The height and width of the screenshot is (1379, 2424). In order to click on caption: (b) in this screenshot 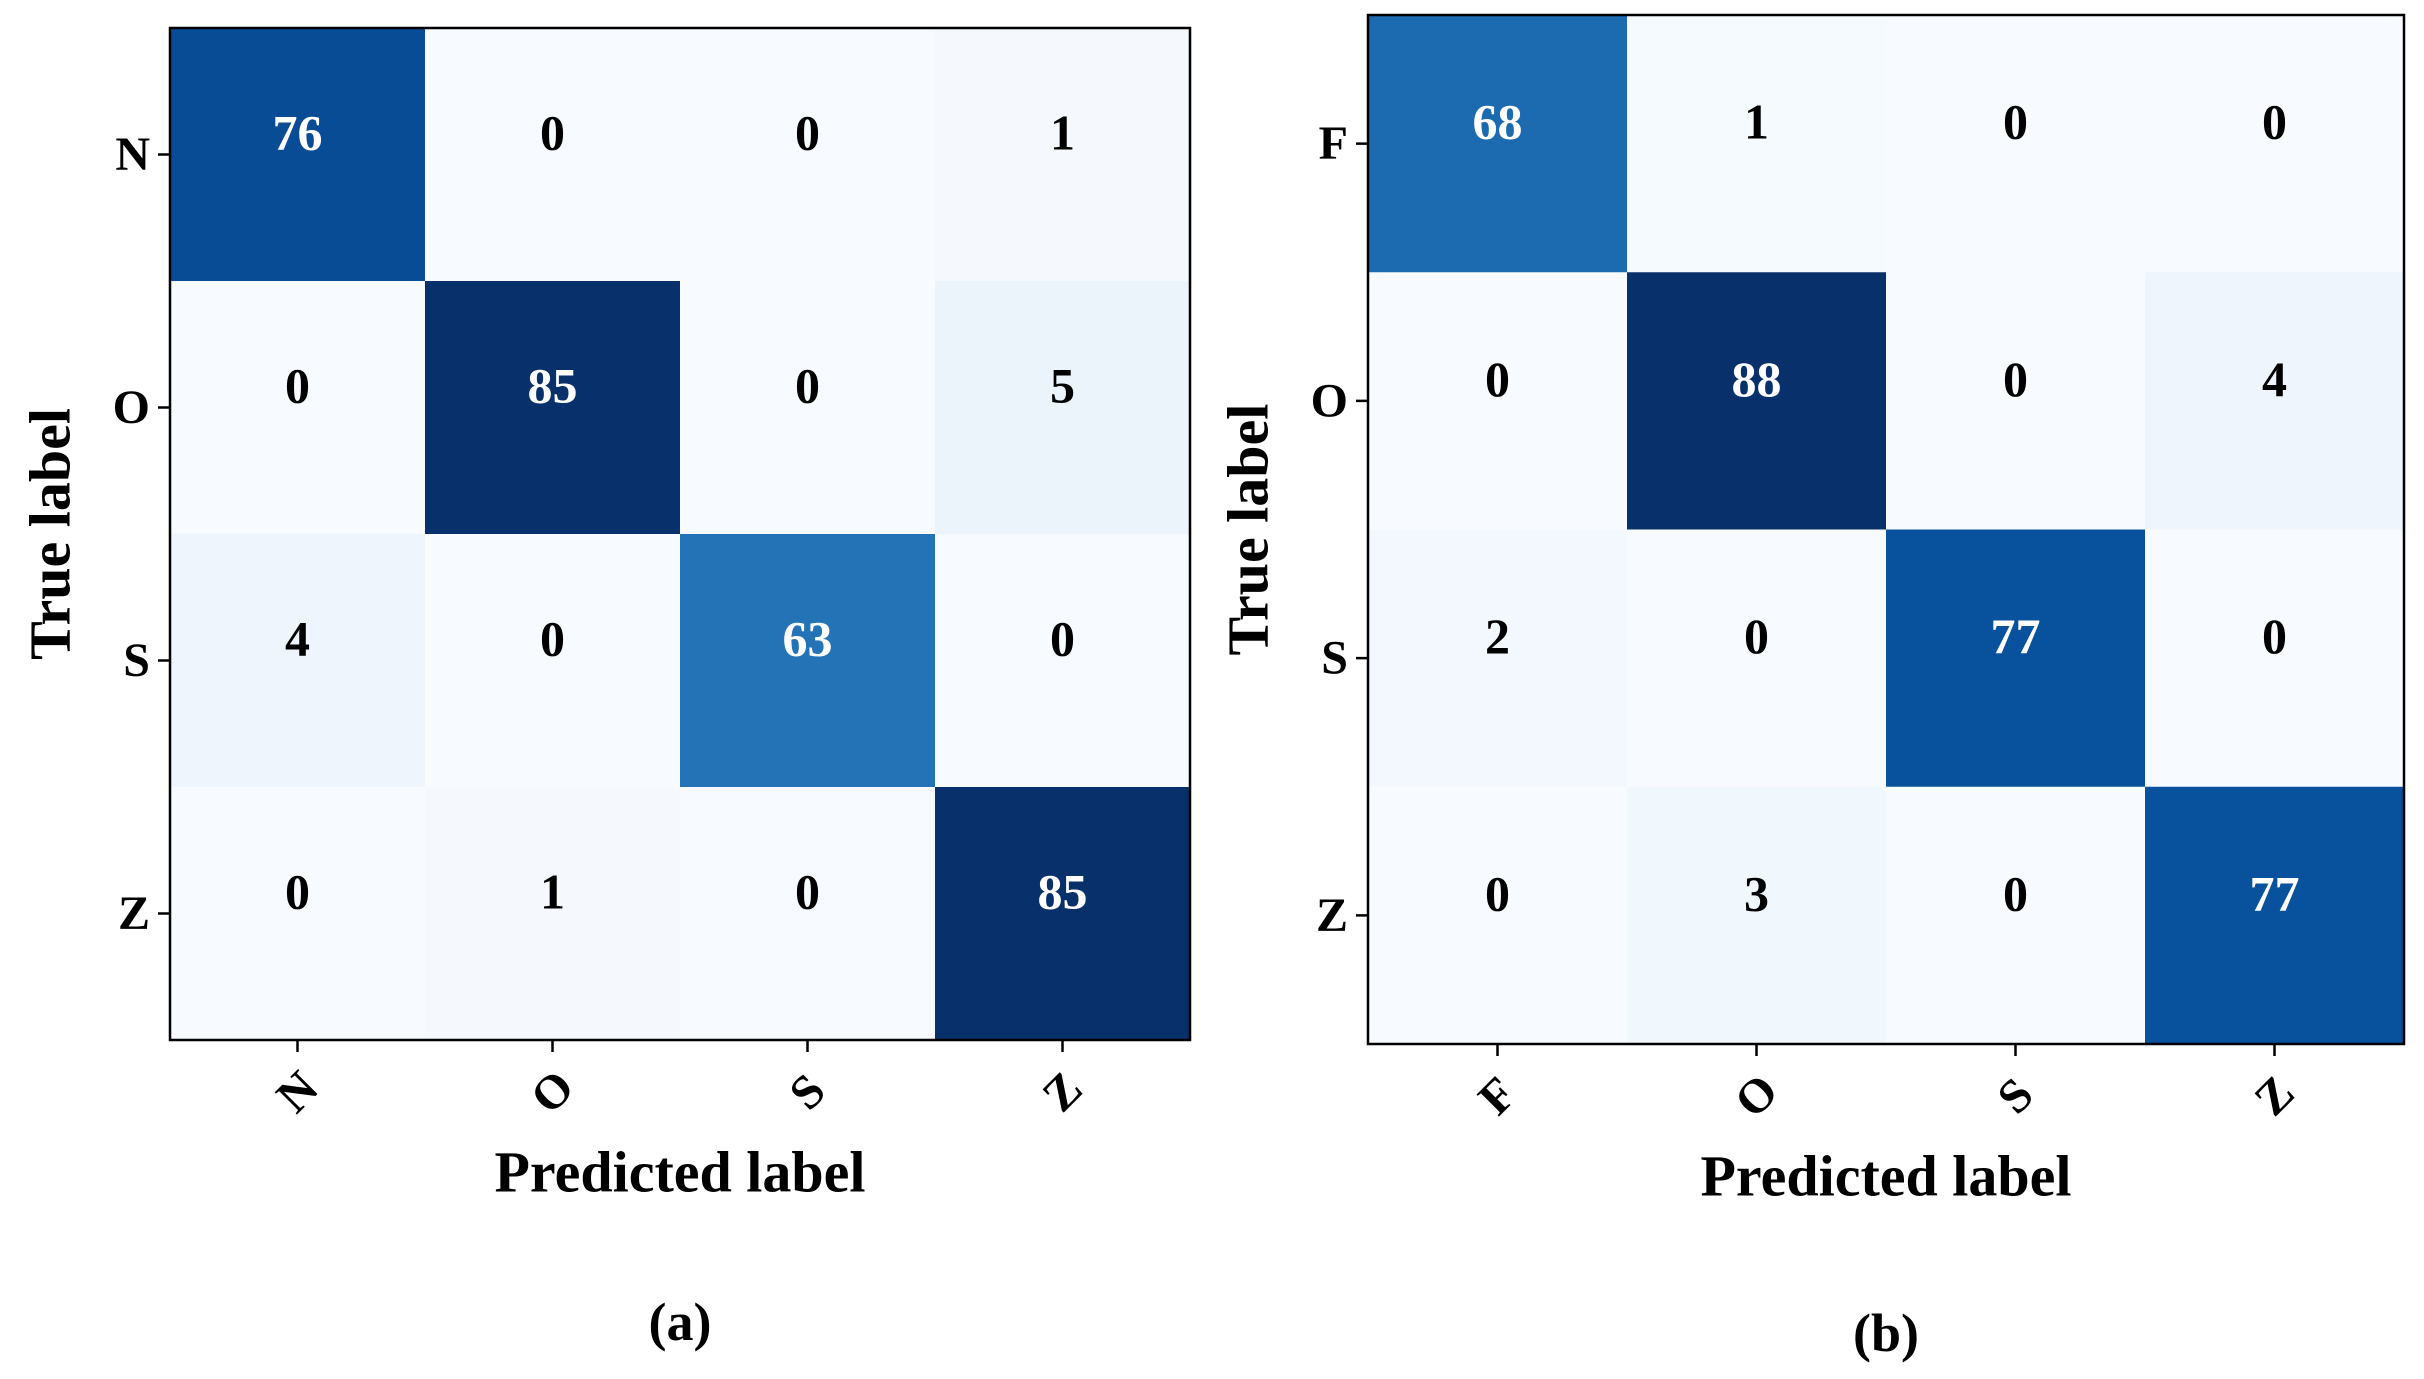, I will do `click(1886, 1333)`.